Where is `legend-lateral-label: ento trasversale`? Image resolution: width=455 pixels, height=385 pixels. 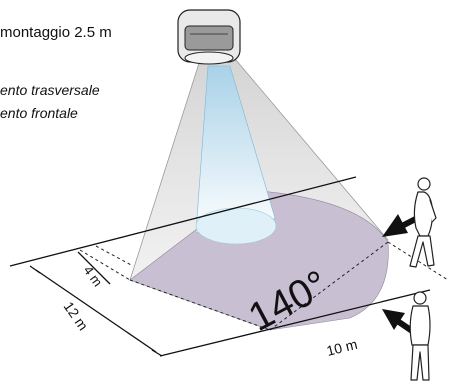
legend-lateral-label: ento trasversale is located at coordinates (50, 90).